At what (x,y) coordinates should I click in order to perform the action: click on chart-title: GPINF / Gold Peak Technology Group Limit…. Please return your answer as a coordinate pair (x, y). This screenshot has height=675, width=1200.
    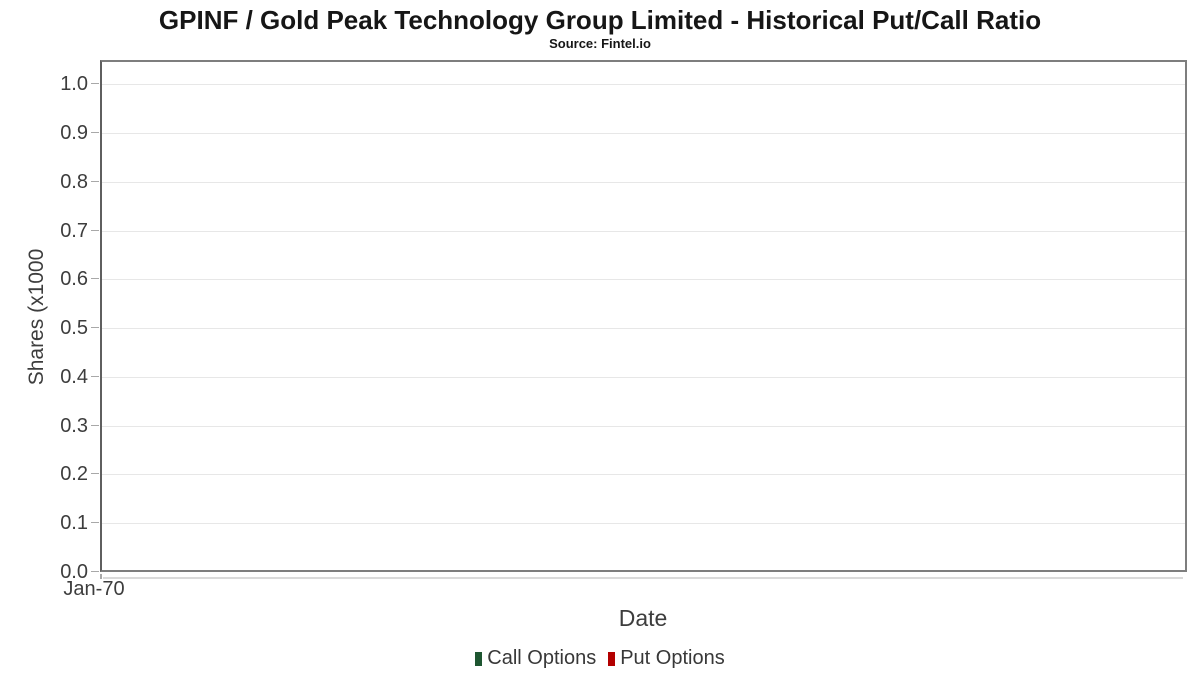
    Looking at the image, I should click on (600, 20).